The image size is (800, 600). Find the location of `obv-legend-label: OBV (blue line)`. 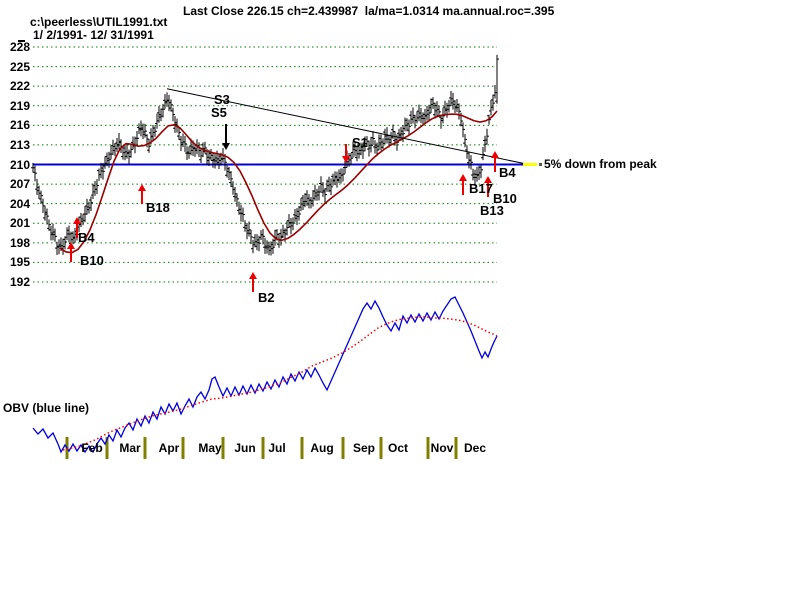

obv-legend-label: OBV (blue line) is located at coordinates (46, 408).